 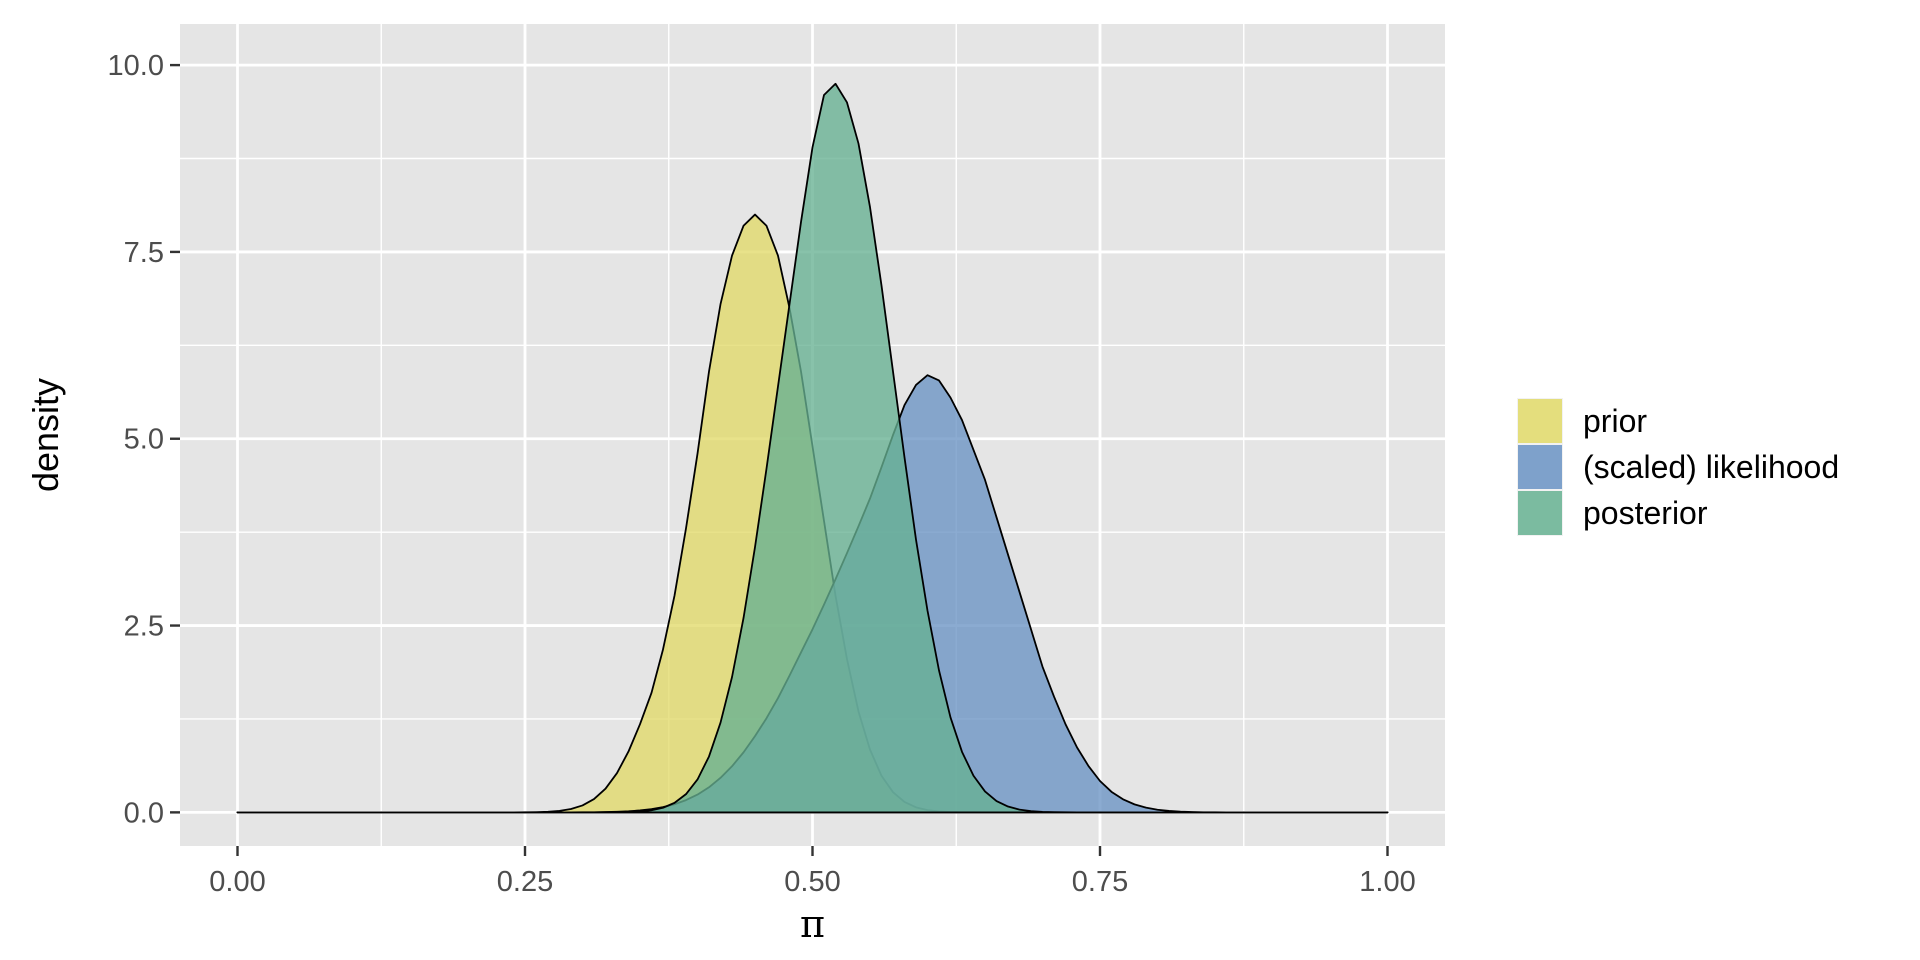 What do you see at coordinates (525, 882) in the screenshot?
I see `x-tick-label: 0.25` at bounding box center [525, 882].